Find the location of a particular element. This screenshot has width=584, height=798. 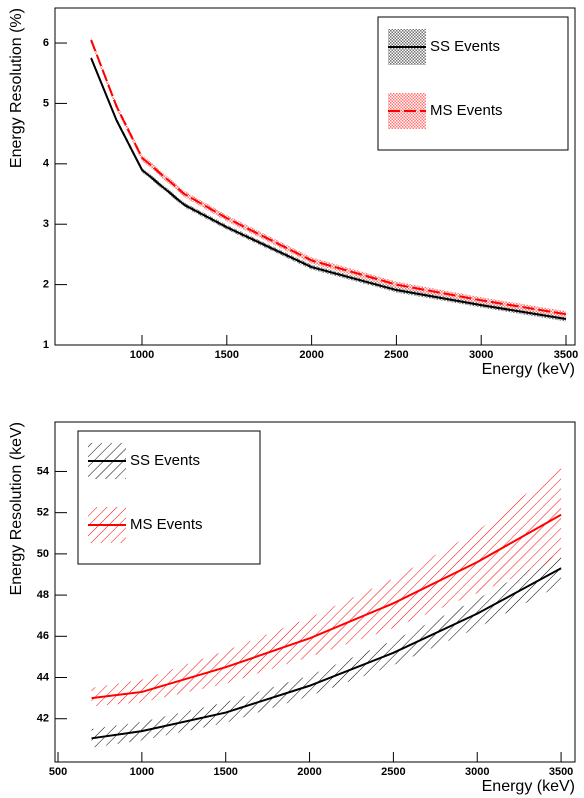

y-tick-label: 54 is located at coordinates (43, 471).